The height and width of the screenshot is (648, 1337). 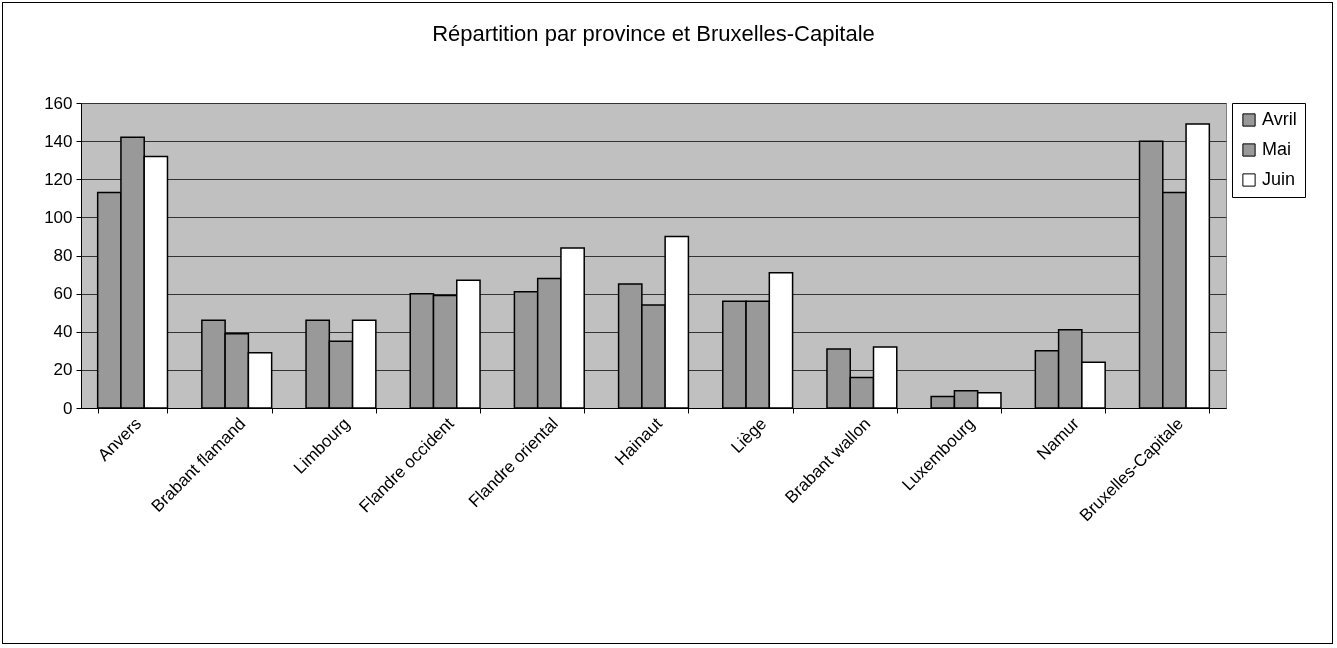 I want to click on y-tick-label: 60, so click(x=63, y=294).